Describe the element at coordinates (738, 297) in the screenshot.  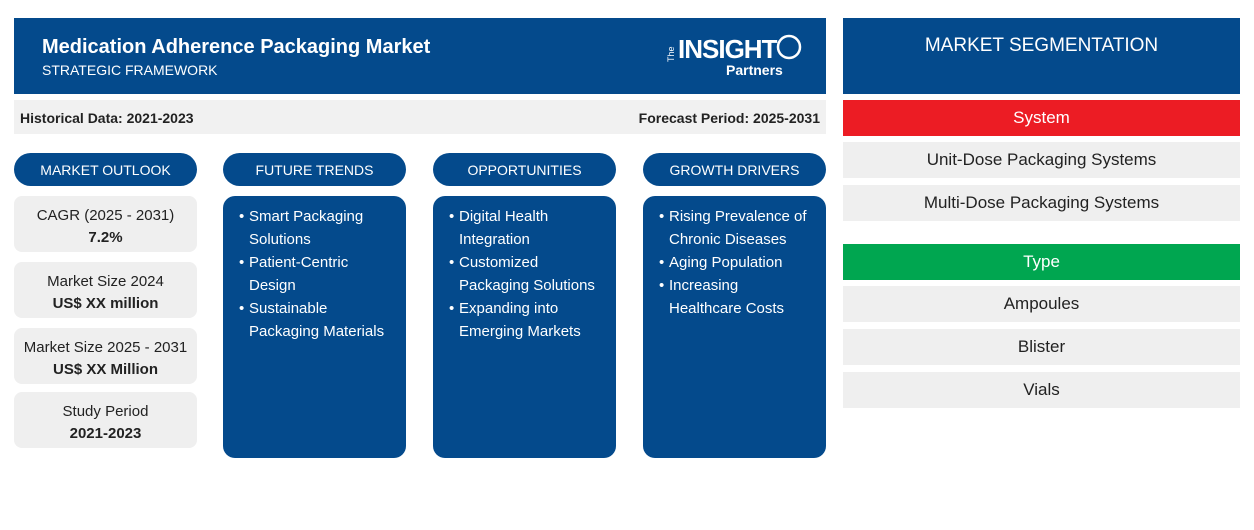
I see `list-item: Increasing Healthcare Costs` at that location.